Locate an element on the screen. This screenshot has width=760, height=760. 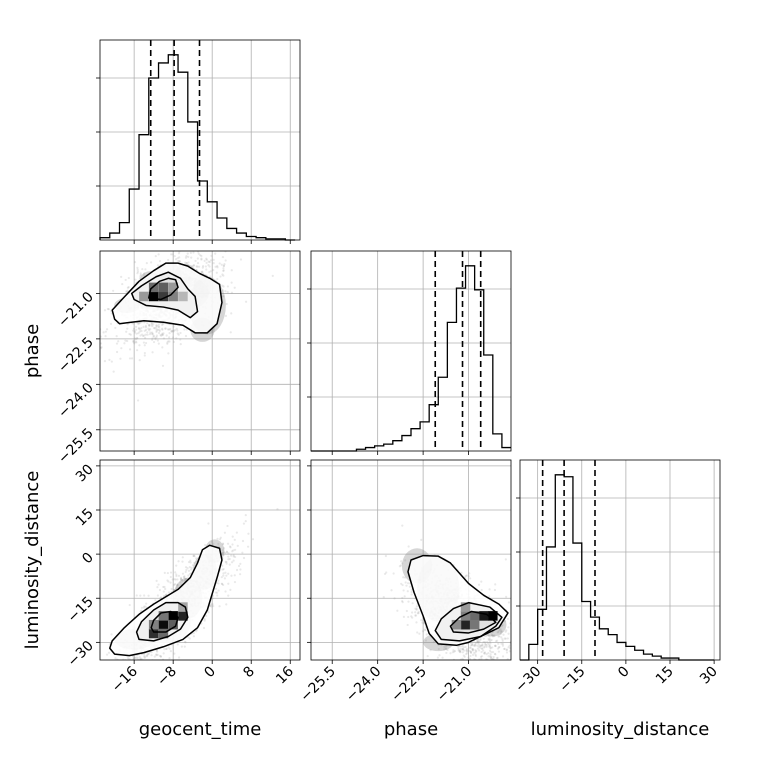
joint-geocent-time-phase-frame is located at coordinates (200, 351).